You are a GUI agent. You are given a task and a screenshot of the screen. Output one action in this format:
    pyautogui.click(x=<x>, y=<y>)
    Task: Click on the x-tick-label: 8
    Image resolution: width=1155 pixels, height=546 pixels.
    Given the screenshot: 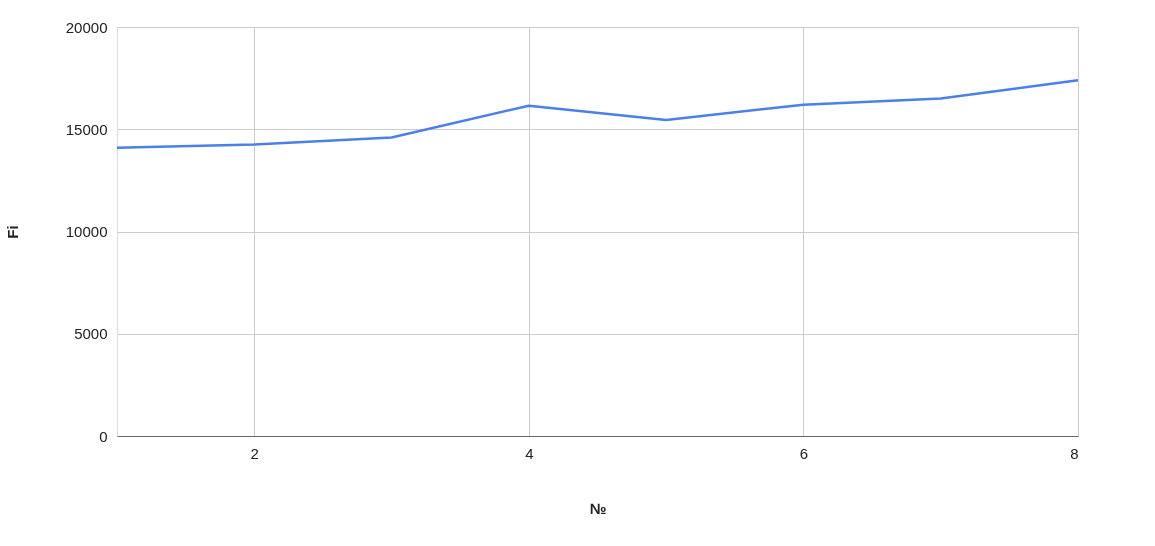 What is the action you would take?
    pyautogui.click(x=1074, y=453)
    